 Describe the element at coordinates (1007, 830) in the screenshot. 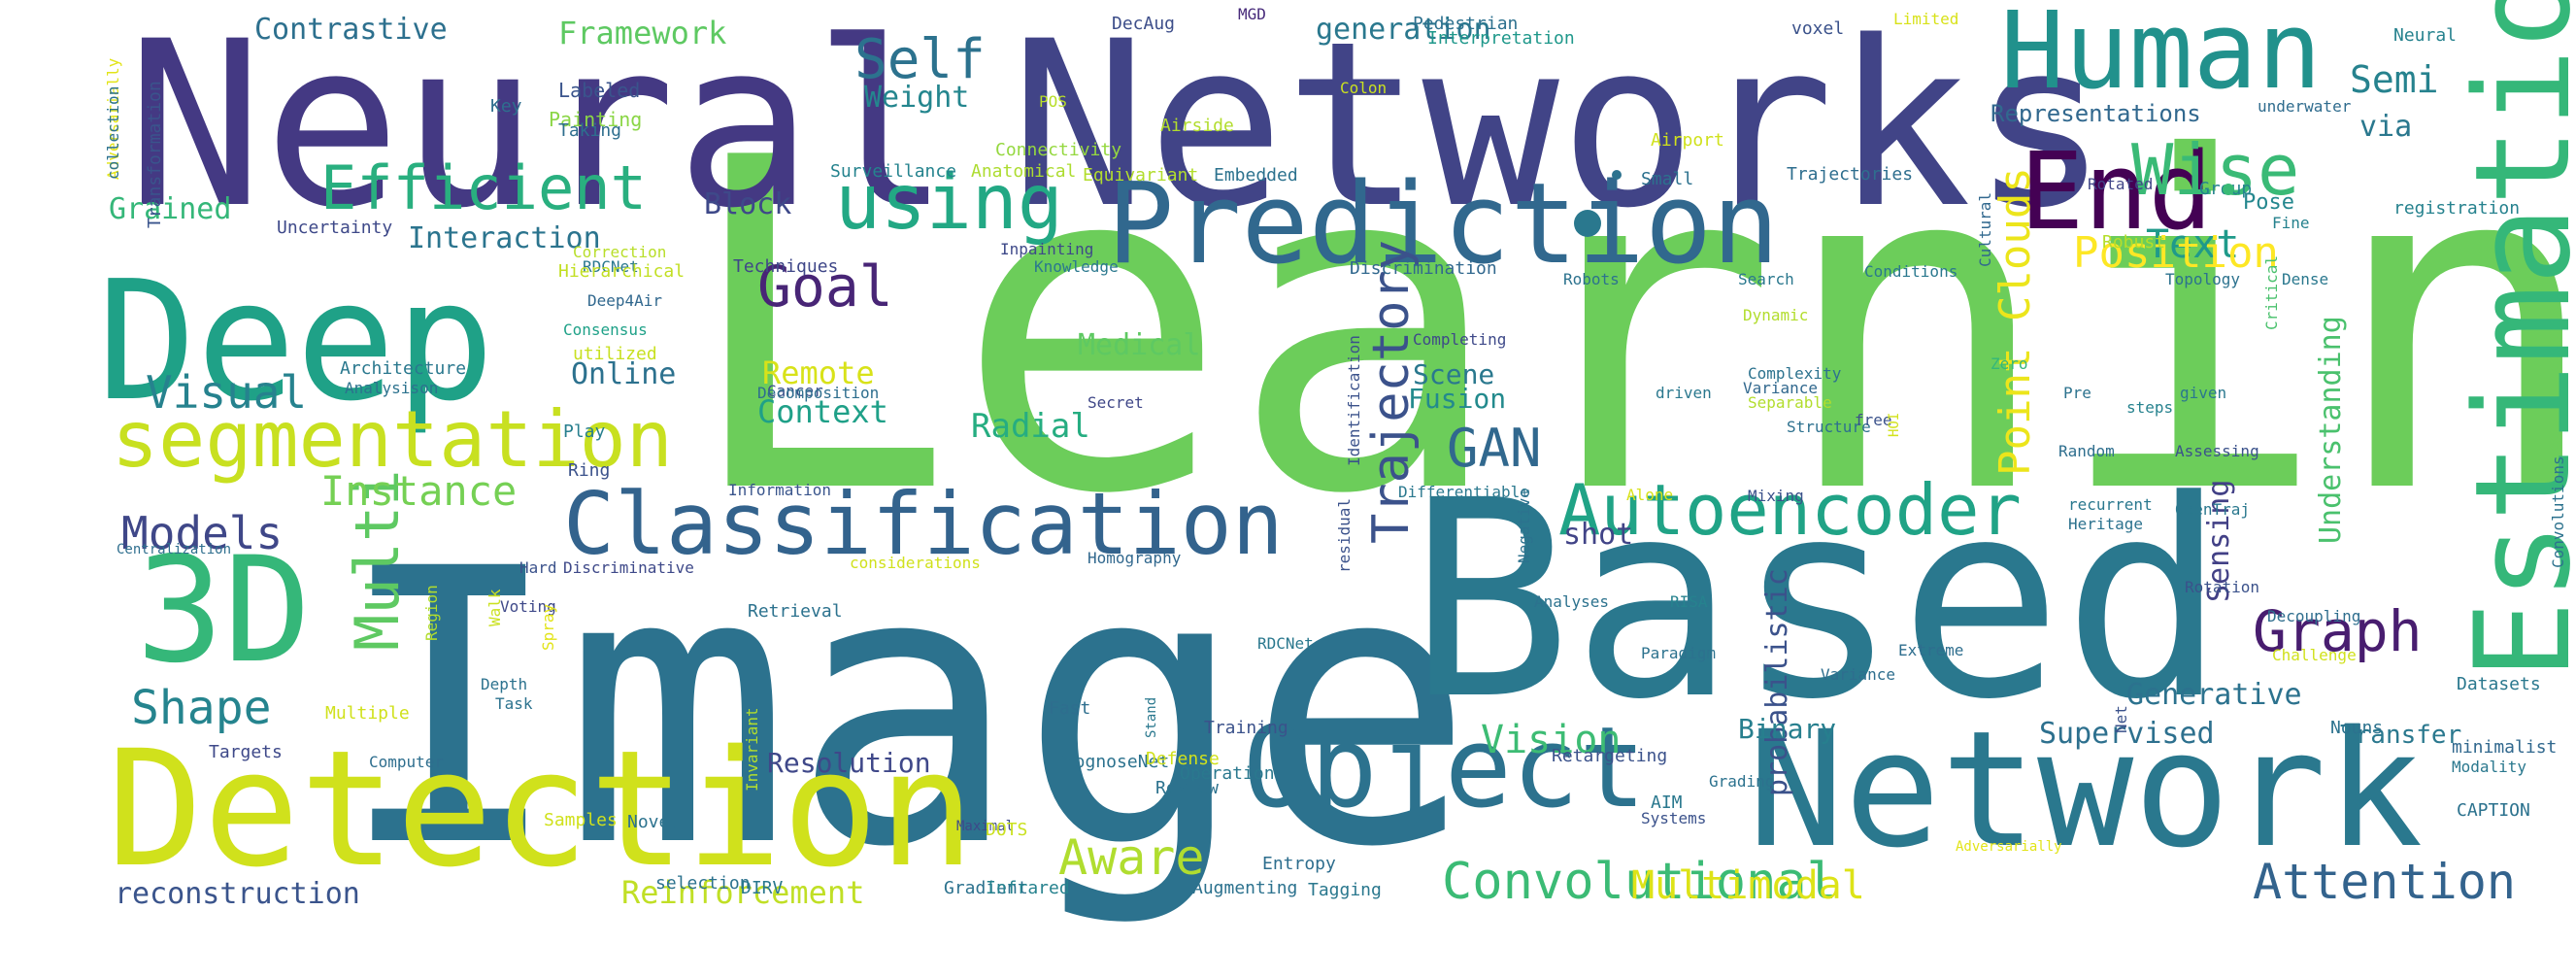

I see `cloud-word: DOTS` at that location.